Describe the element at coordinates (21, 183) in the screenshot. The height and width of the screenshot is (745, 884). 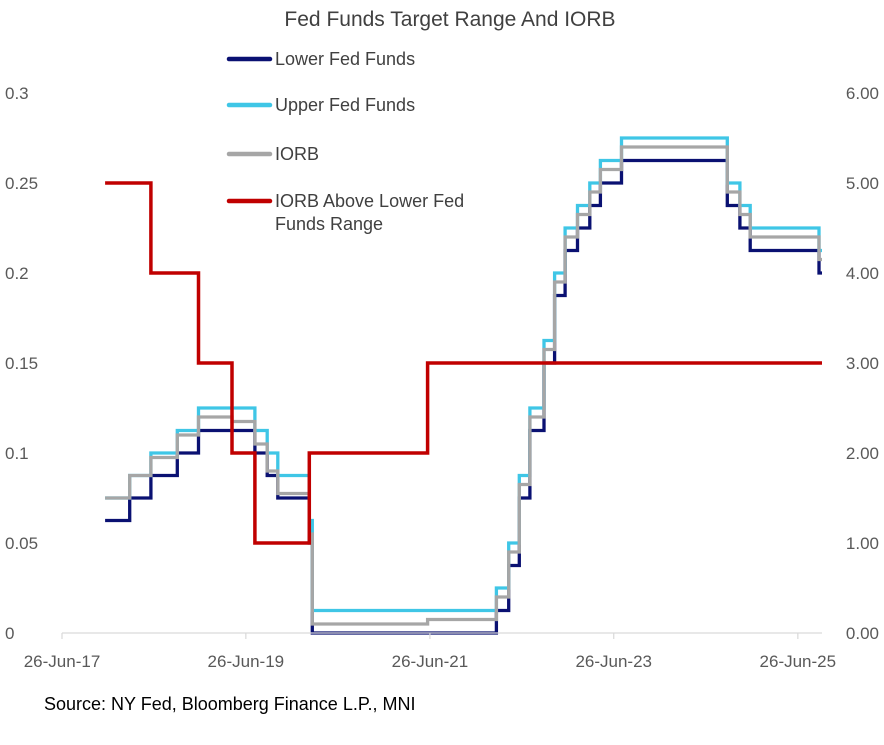
I see `y-left-tick-label: 0.25` at that location.